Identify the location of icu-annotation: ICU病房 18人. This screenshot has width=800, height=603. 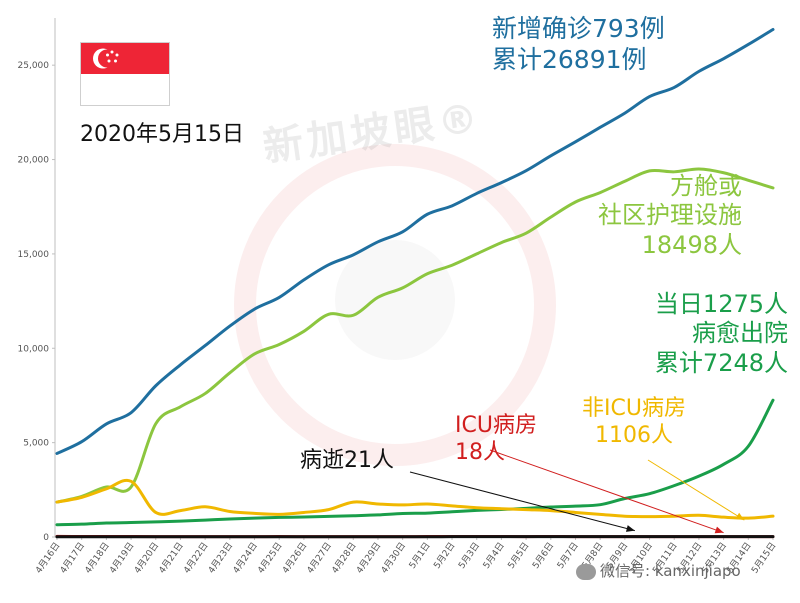
(496, 440).